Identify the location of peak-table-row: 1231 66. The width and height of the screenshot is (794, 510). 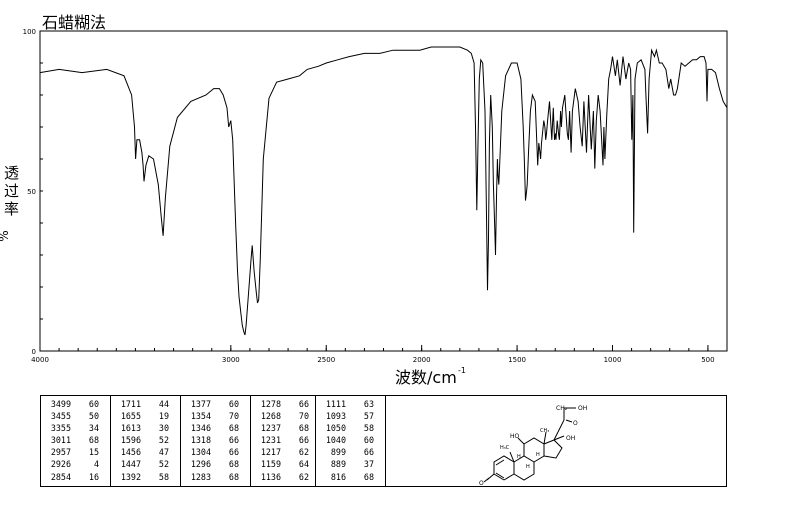
(283, 440).